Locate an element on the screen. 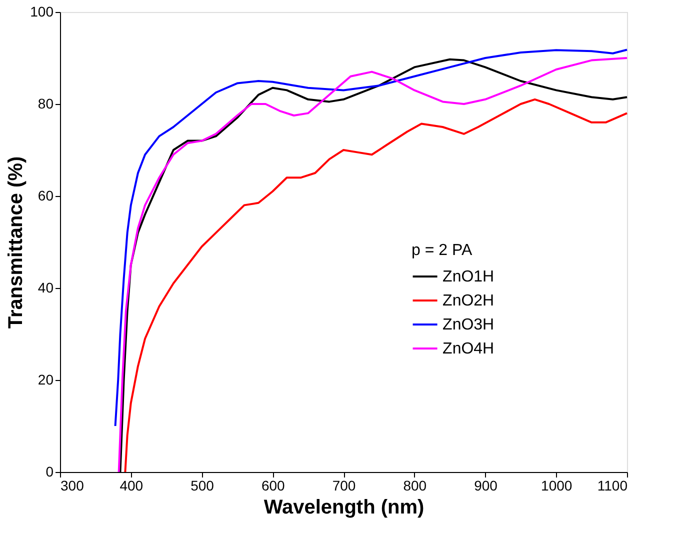 This screenshot has width=699, height=551. legend-title: p = 2 PA is located at coordinates (442, 250).